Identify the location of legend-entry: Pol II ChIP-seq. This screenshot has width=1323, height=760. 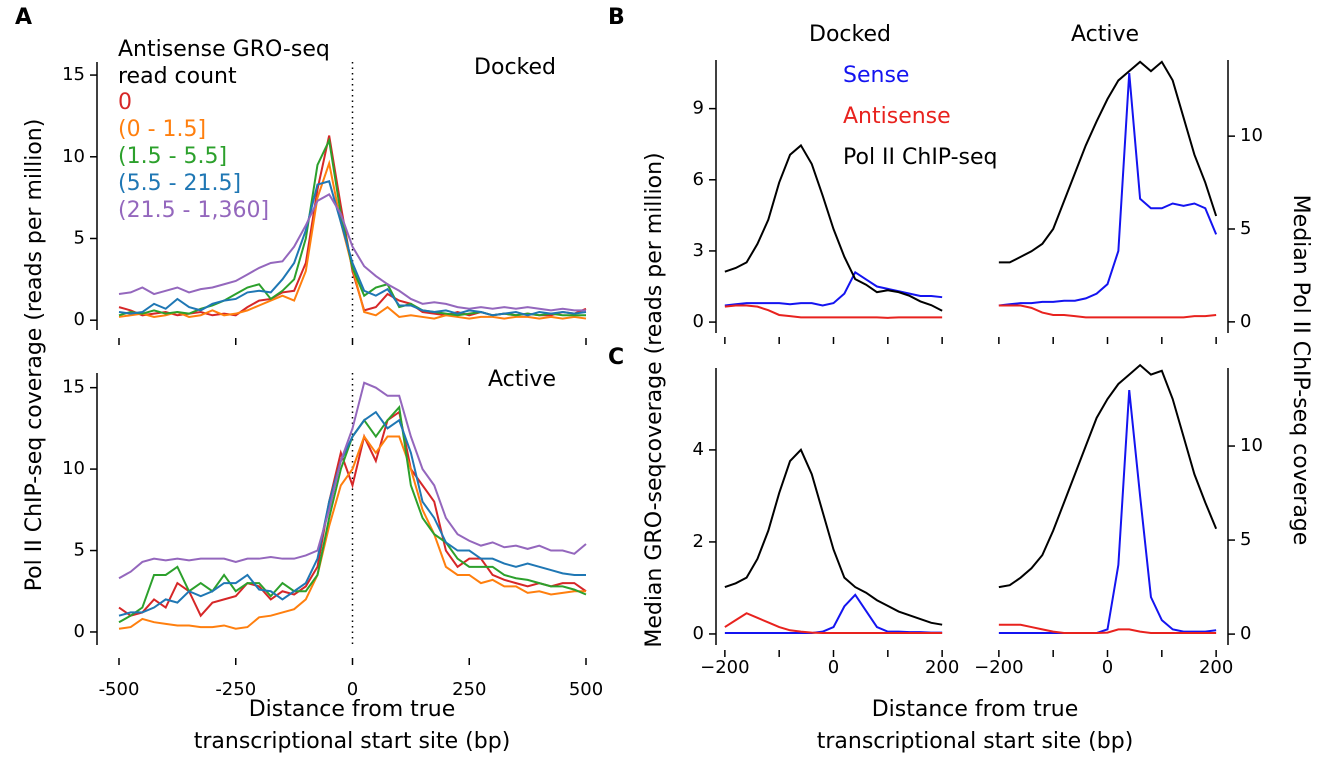
(920, 157).